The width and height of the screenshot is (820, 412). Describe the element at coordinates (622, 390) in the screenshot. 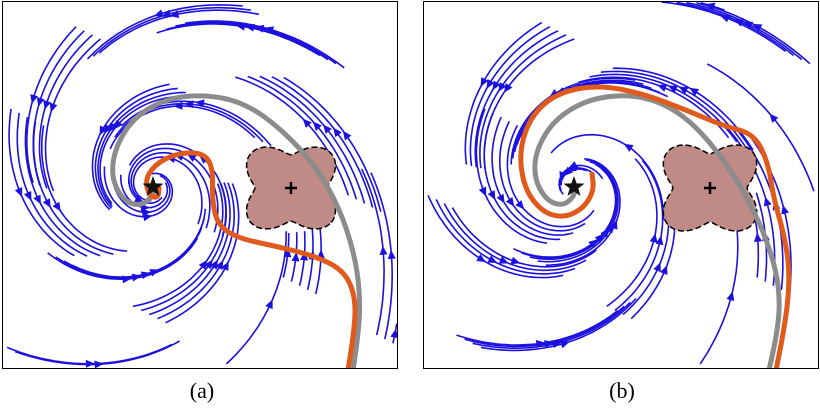

I see `caption-b: (b)` at that location.